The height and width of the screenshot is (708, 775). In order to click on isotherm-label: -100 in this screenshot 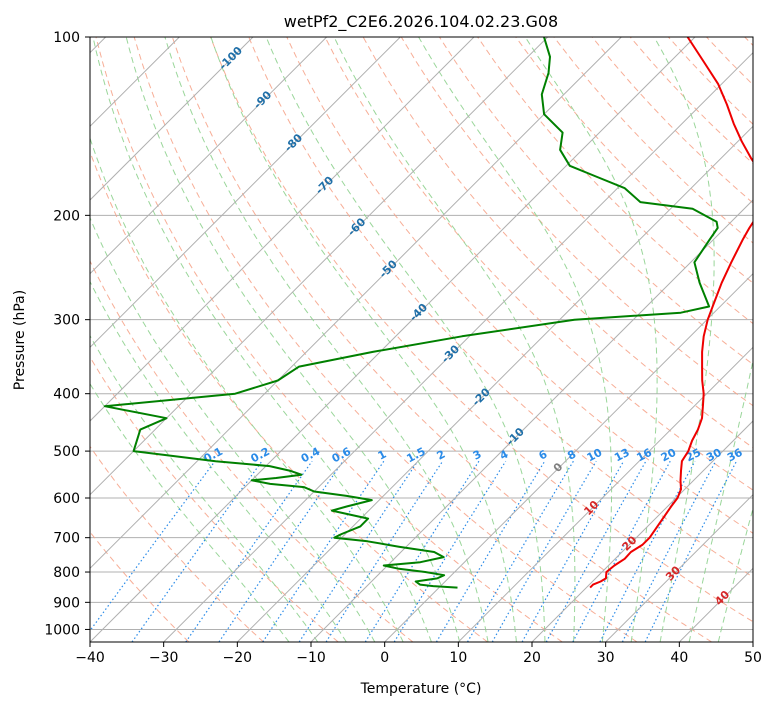, I will do `click(230, 58)`.